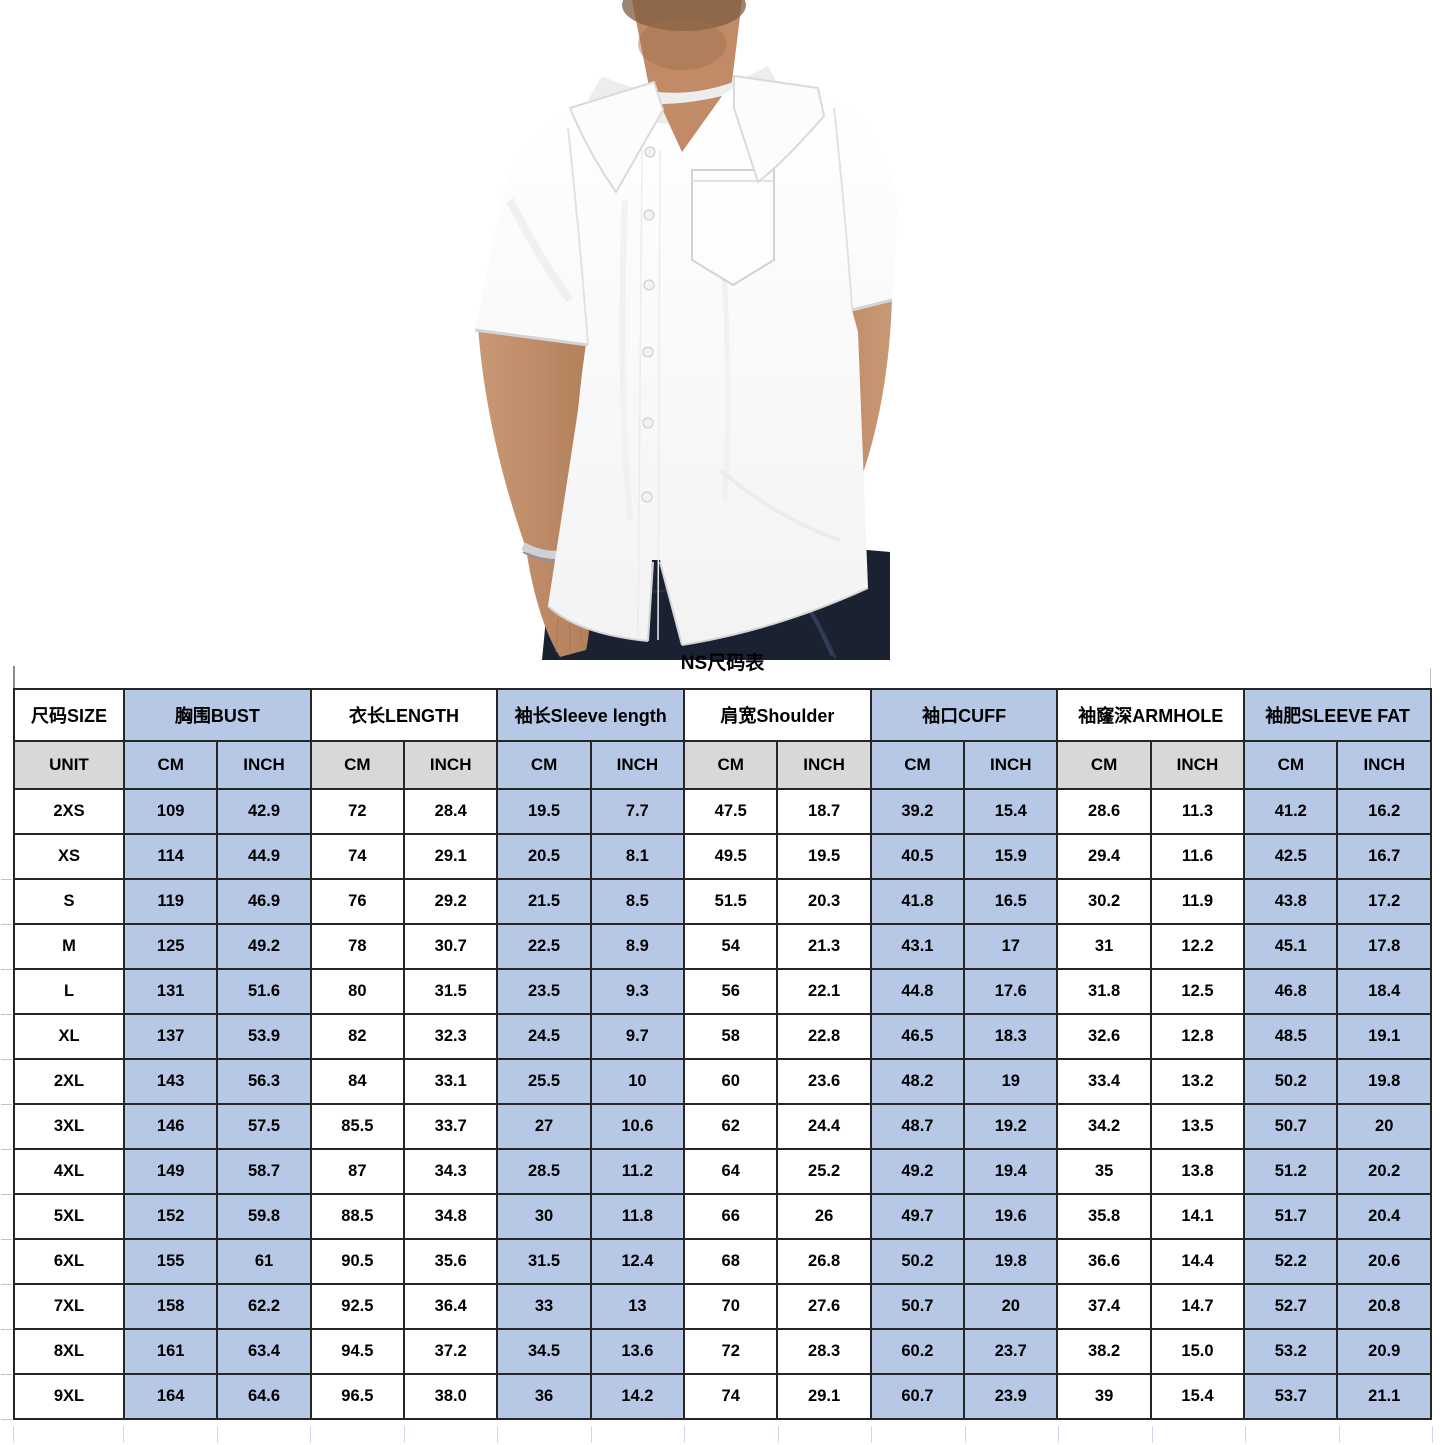  Describe the element at coordinates (170, 1171) in the screenshot. I see `value-cell: 149` at that location.